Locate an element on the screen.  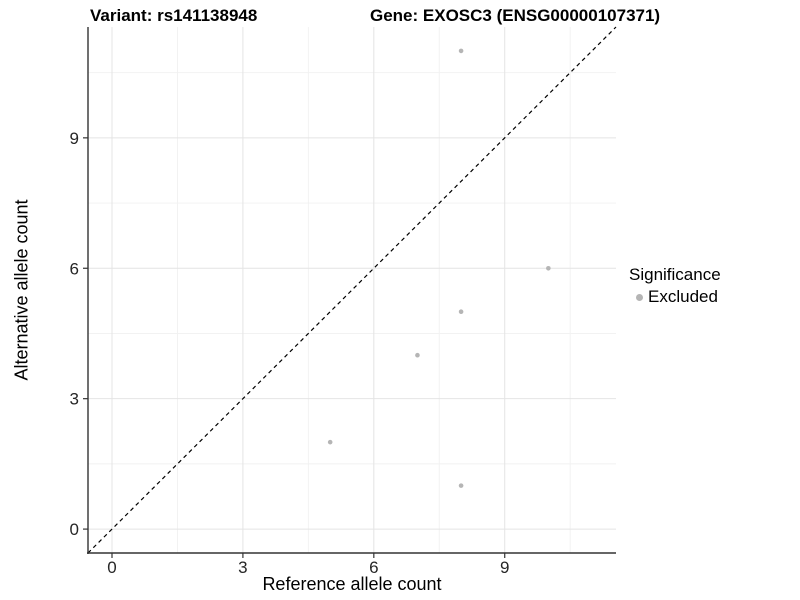
y-tick-label: 0 is located at coordinates (74, 529).